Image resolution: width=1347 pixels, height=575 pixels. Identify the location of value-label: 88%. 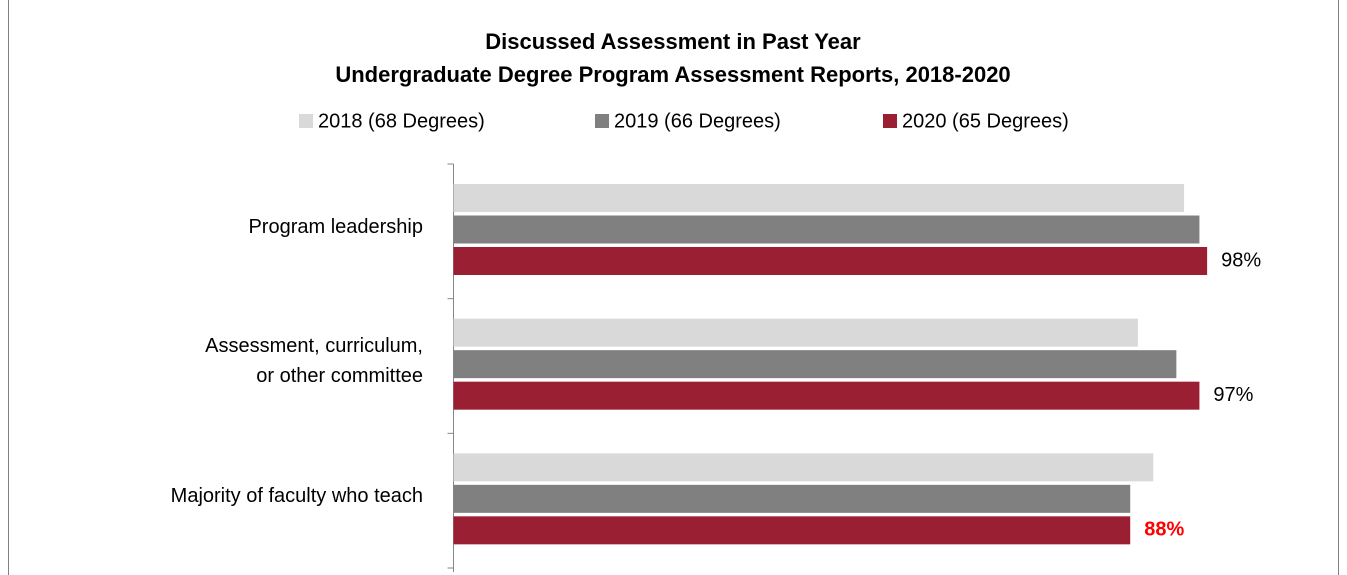
(1164, 530).